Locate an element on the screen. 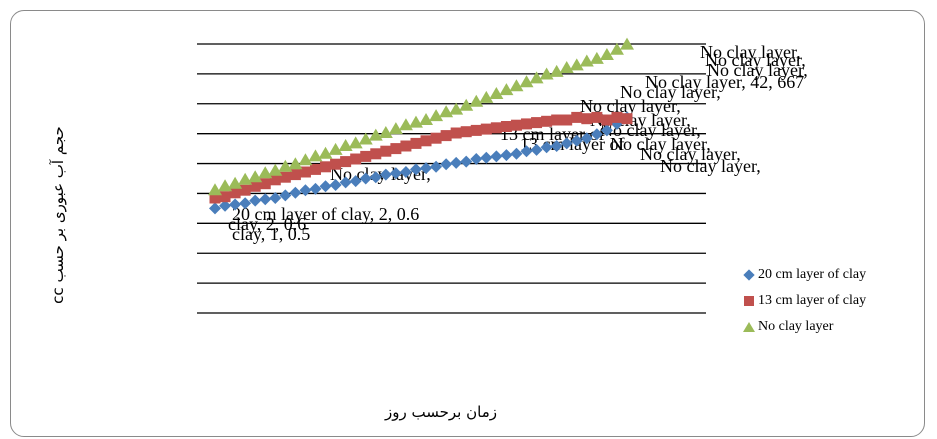  data-label: No clay layer, 42, 667 is located at coordinates (724, 82).